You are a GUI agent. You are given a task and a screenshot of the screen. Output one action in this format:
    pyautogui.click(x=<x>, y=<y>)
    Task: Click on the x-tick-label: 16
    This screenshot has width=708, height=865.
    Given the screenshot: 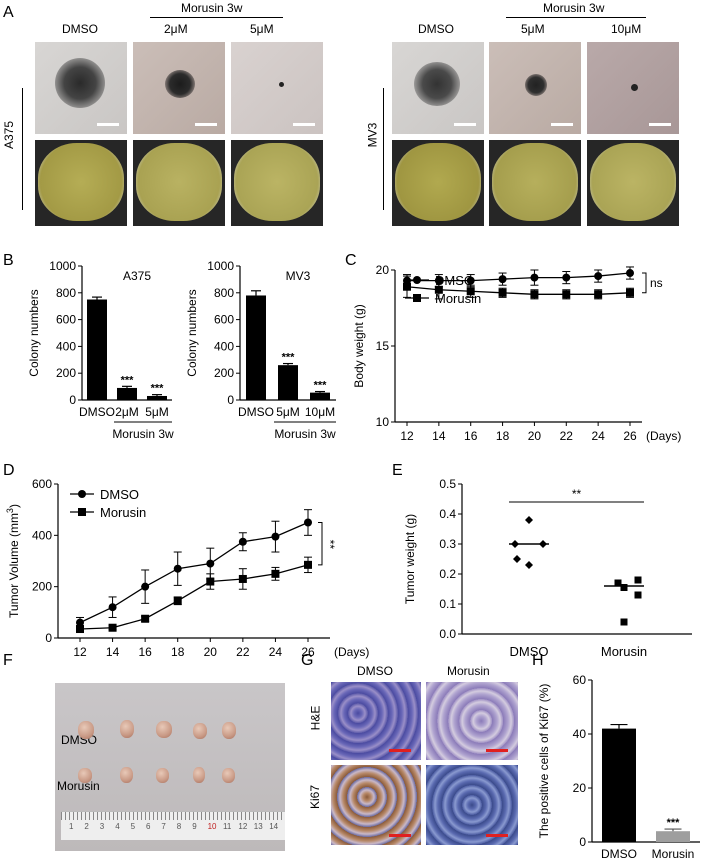 What is the action you would take?
    pyautogui.click(x=471, y=436)
    